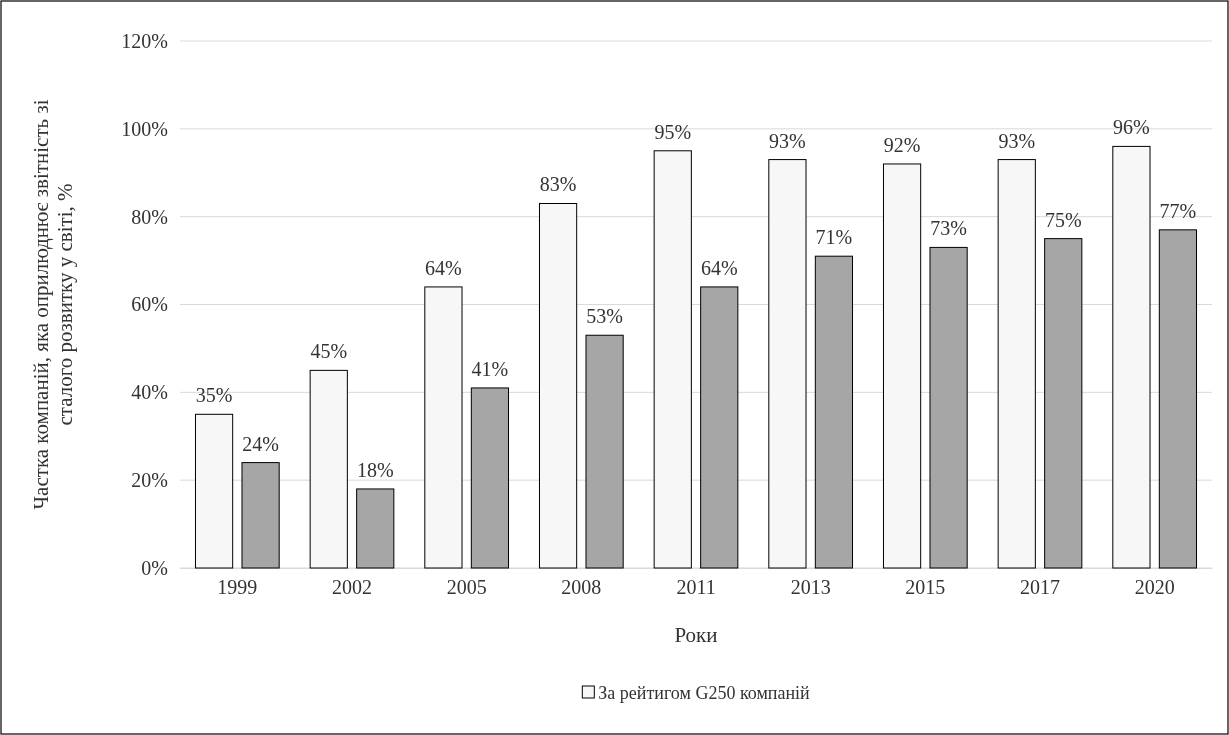  I want to click on x-tick-label: 2002, so click(352, 587).